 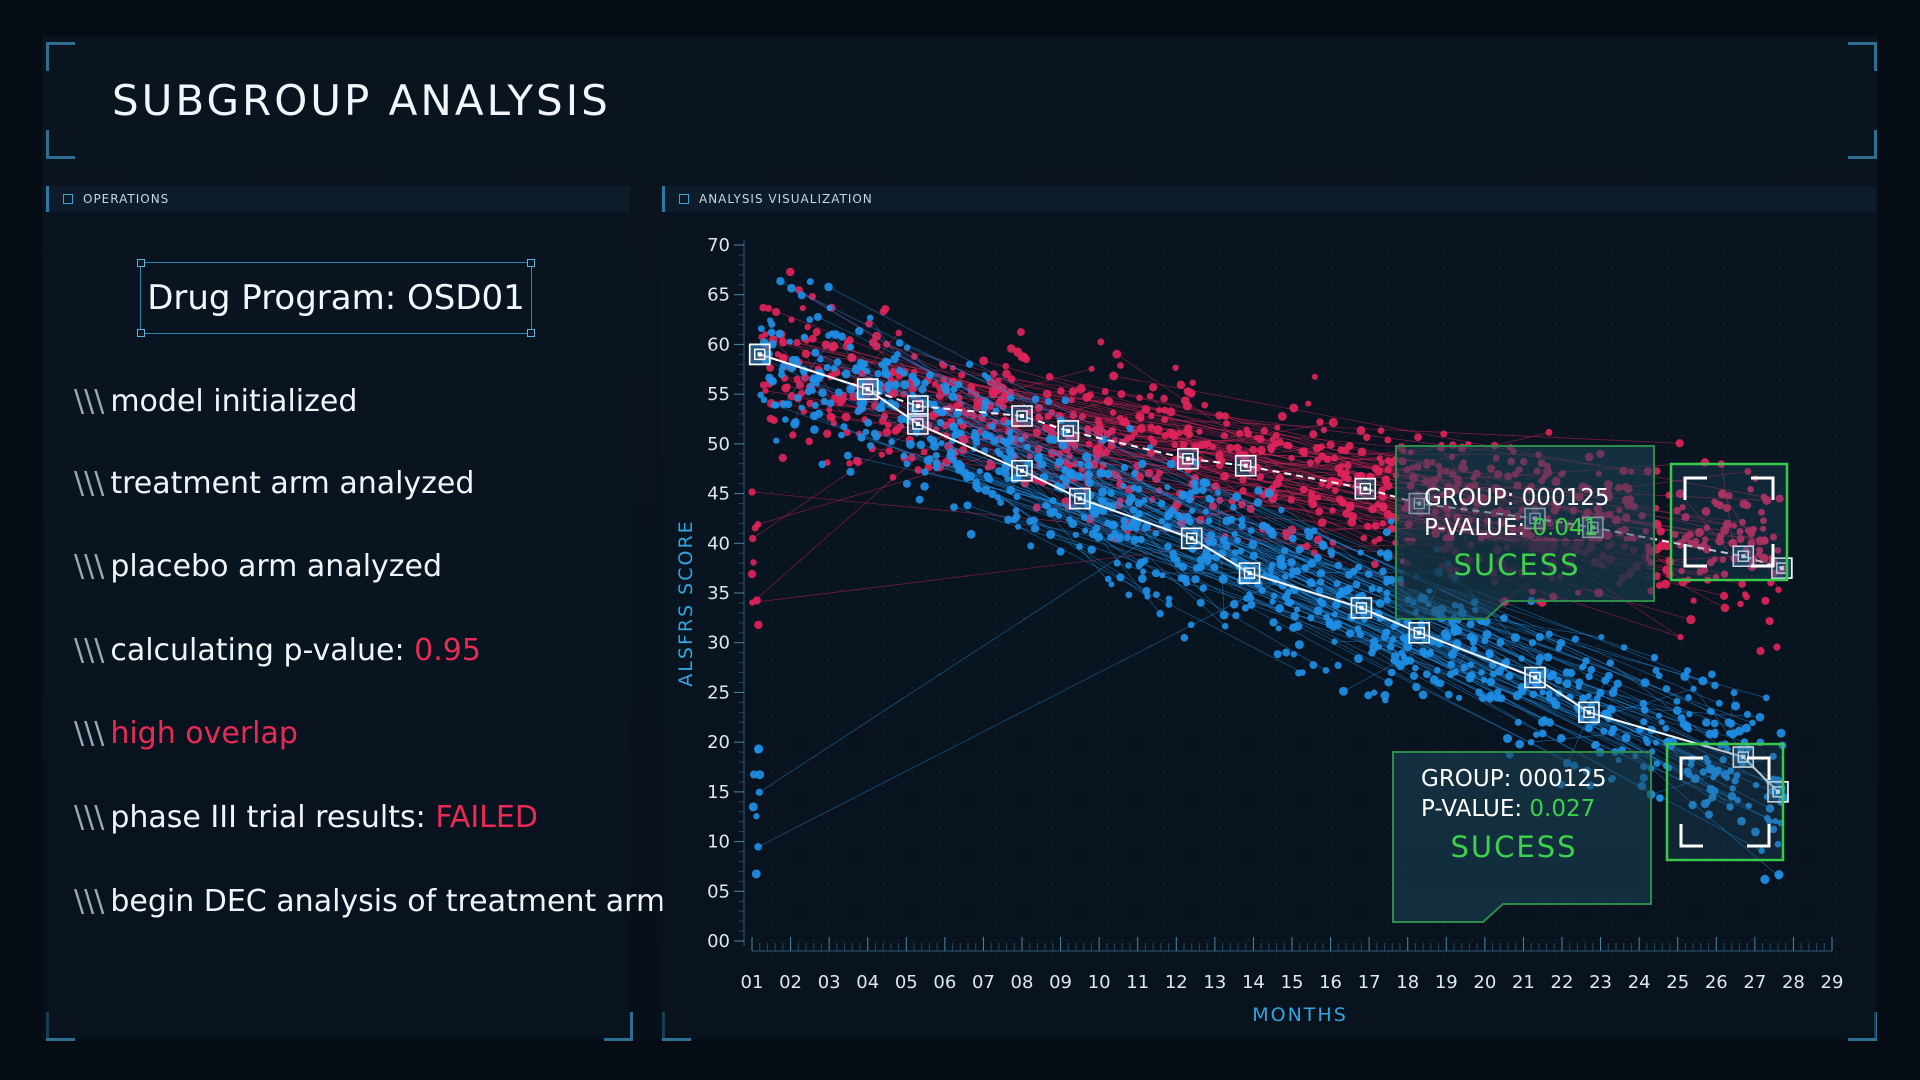 I want to click on callout-group: GROUP: 000125 P-VALUE: 0.041 SUCESS, so click(x=1592, y=532).